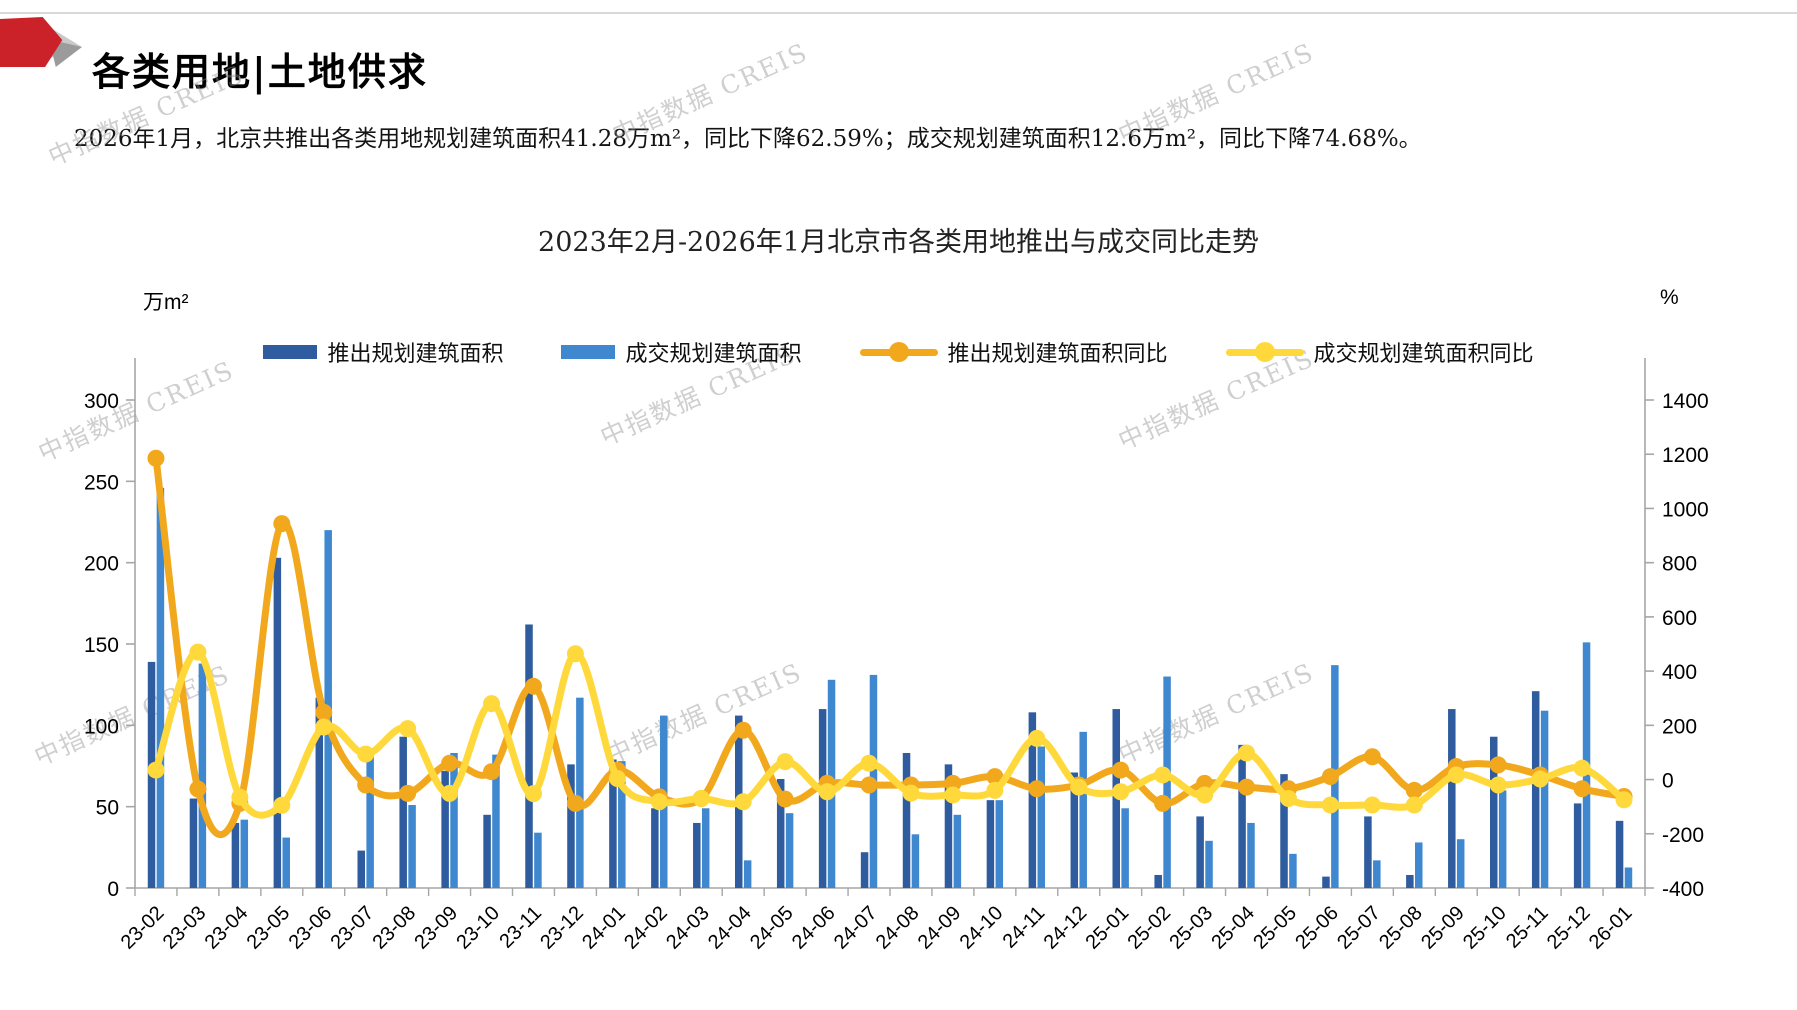 This screenshot has height=1010, width=1797. I want to click on left-axis-tick-label: 0, so click(113, 889).